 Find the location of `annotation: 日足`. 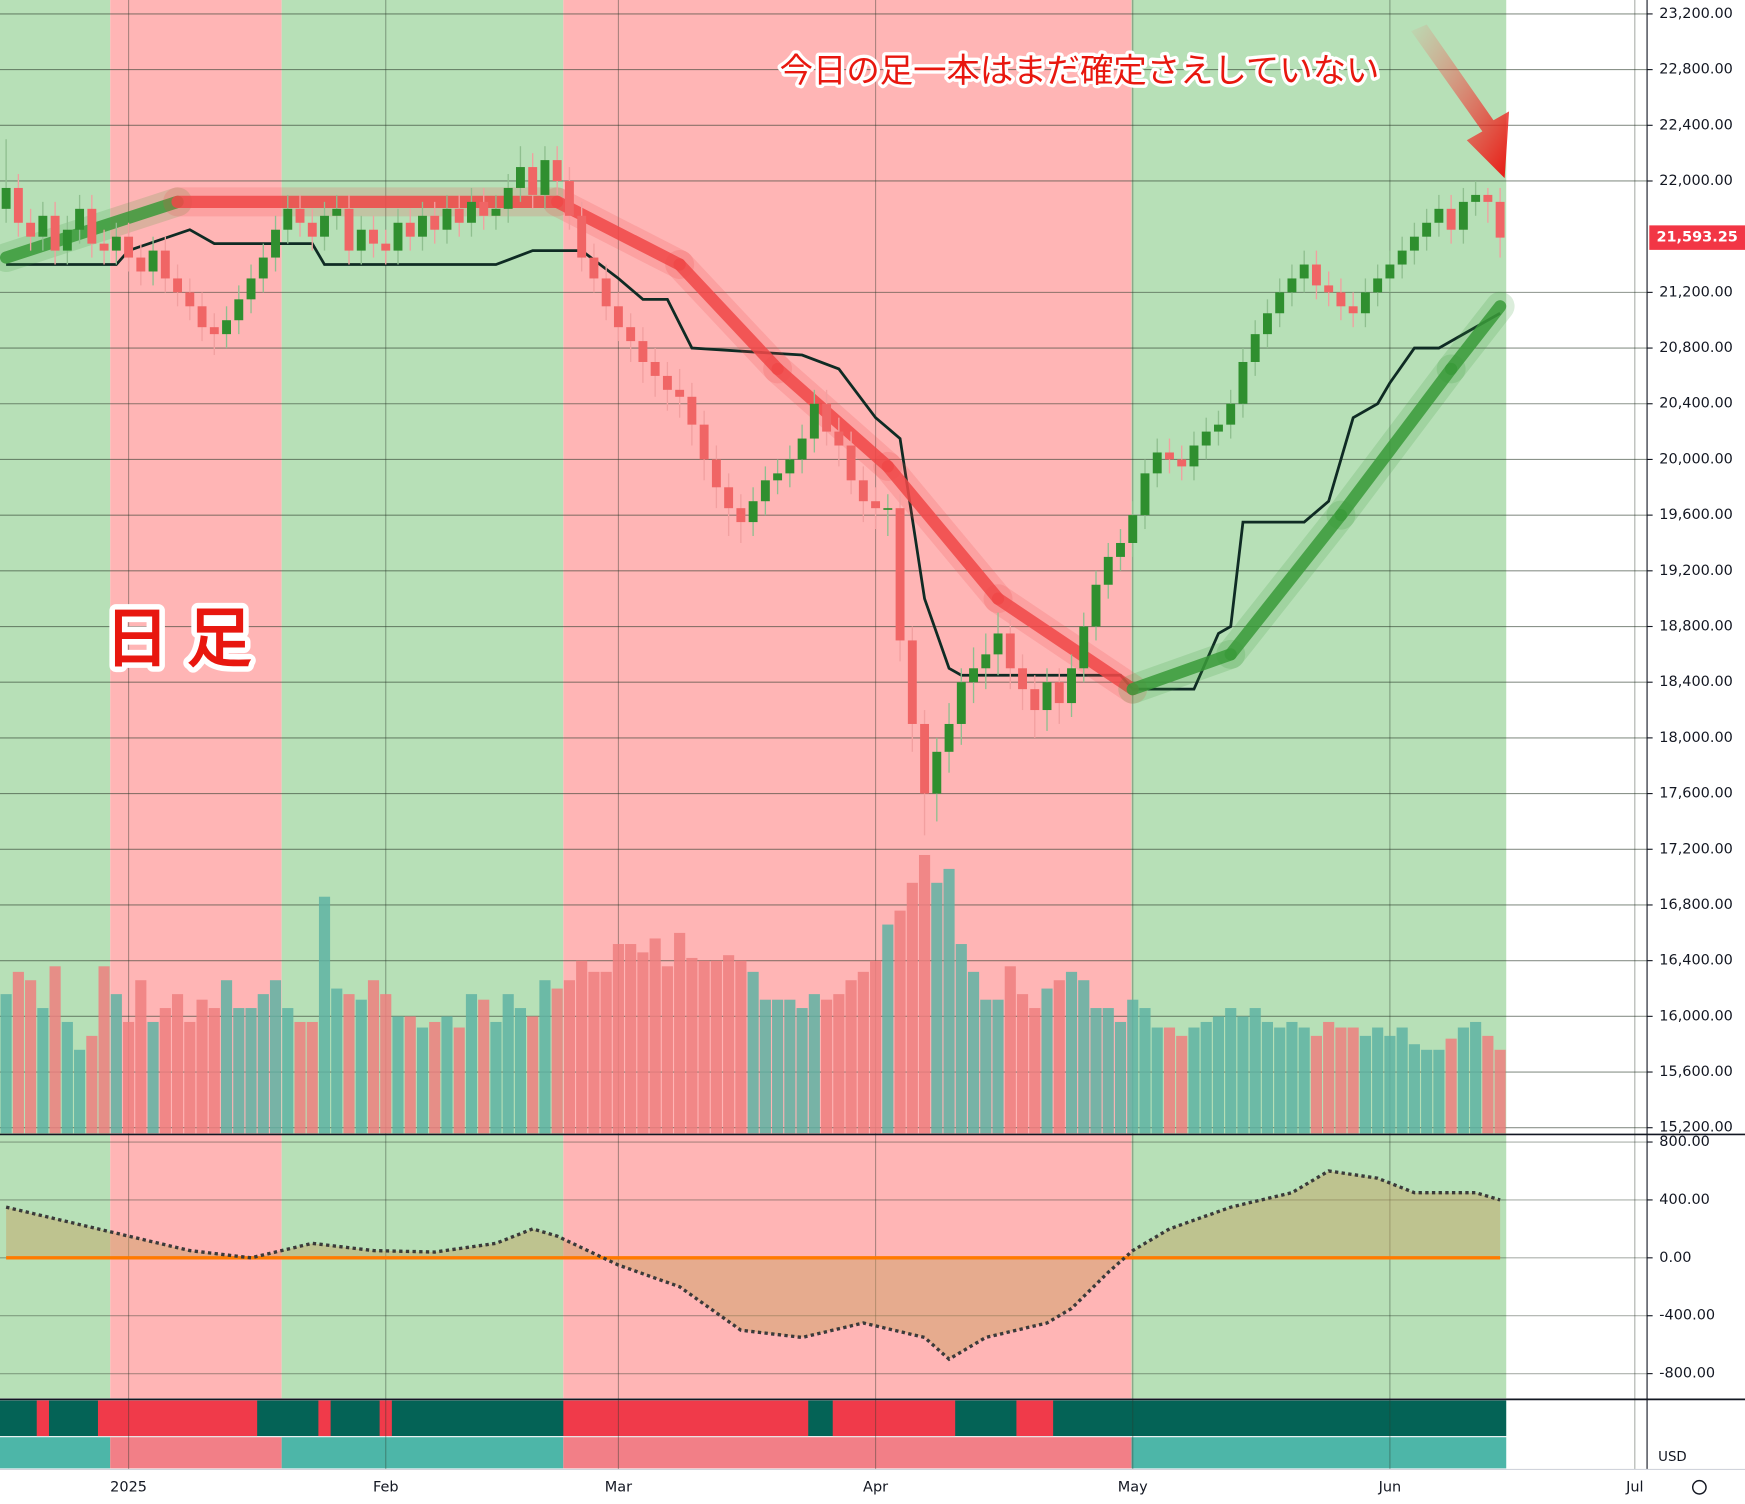

annotation: 日足 is located at coordinates (187, 639).